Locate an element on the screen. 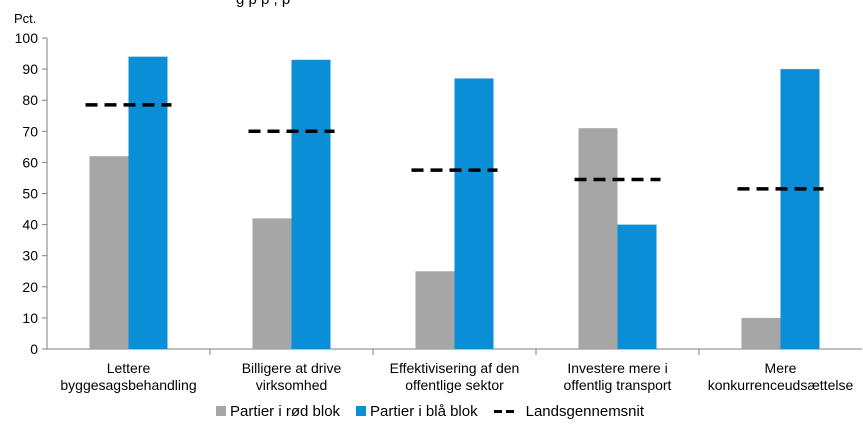  y-tick-label: 10 is located at coordinates (30, 318).